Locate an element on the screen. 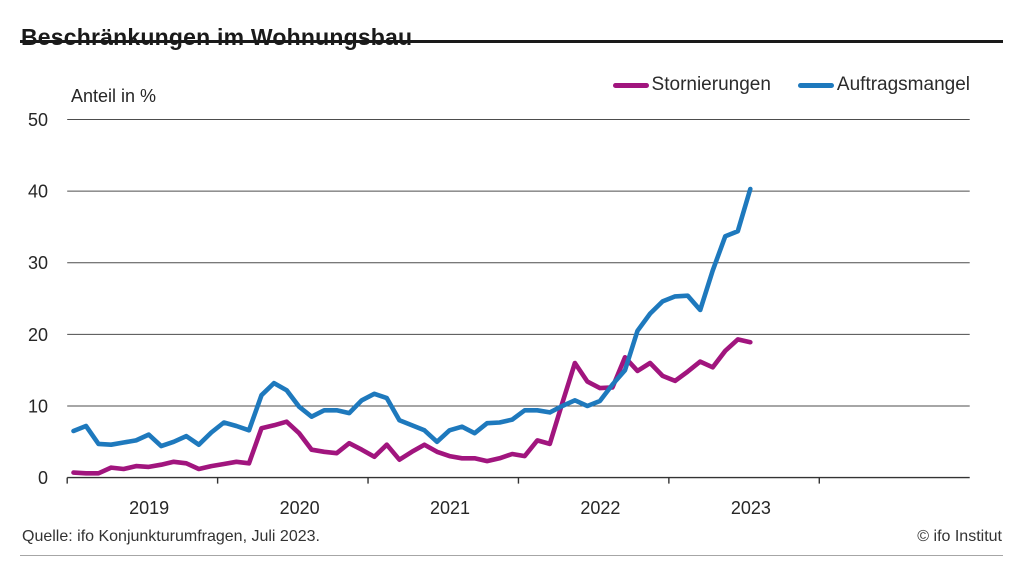 This screenshot has width=1024, height=563. legend-item-stornierungen: Stornierungen is located at coordinates (691, 85).